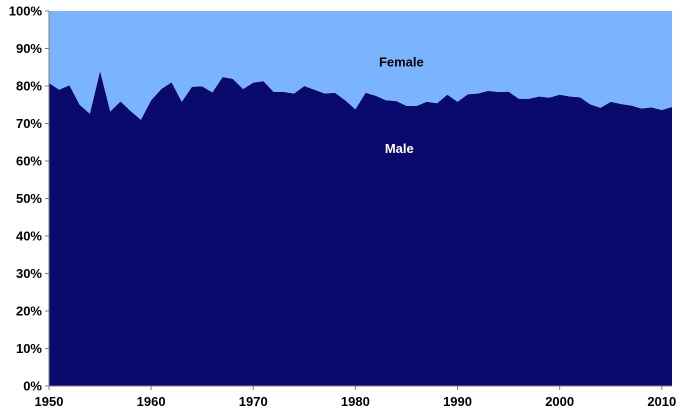  What do you see at coordinates (29, 273) in the screenshot?
I see `y-tick-label: 30%` at bounding box center [29, 273].